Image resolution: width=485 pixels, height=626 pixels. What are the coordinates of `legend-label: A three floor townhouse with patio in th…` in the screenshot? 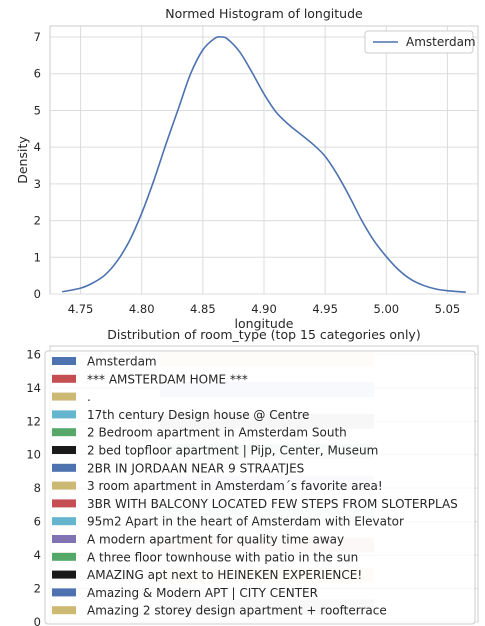 It's located at (222, 557).